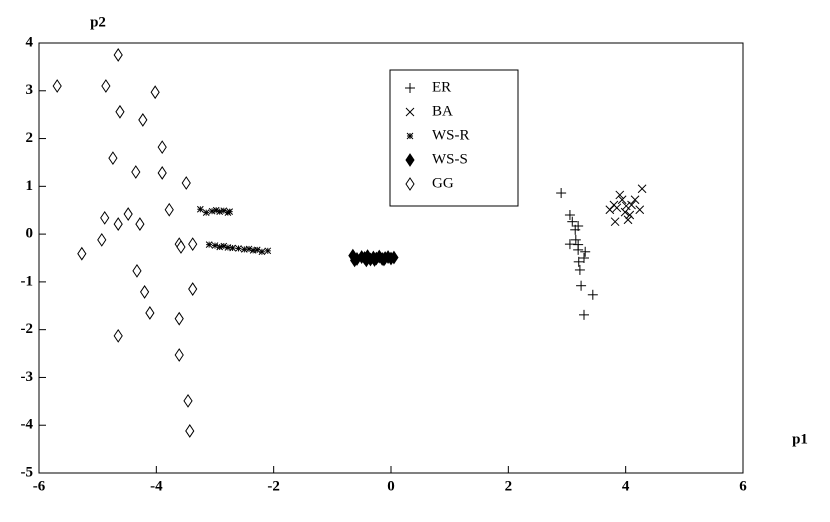 This screenshot has width=830, height=522. What do you see at coordinates (30, 186) in the screenshot?
I see `y-tick-label: 1` at bounding box center [30, 186].